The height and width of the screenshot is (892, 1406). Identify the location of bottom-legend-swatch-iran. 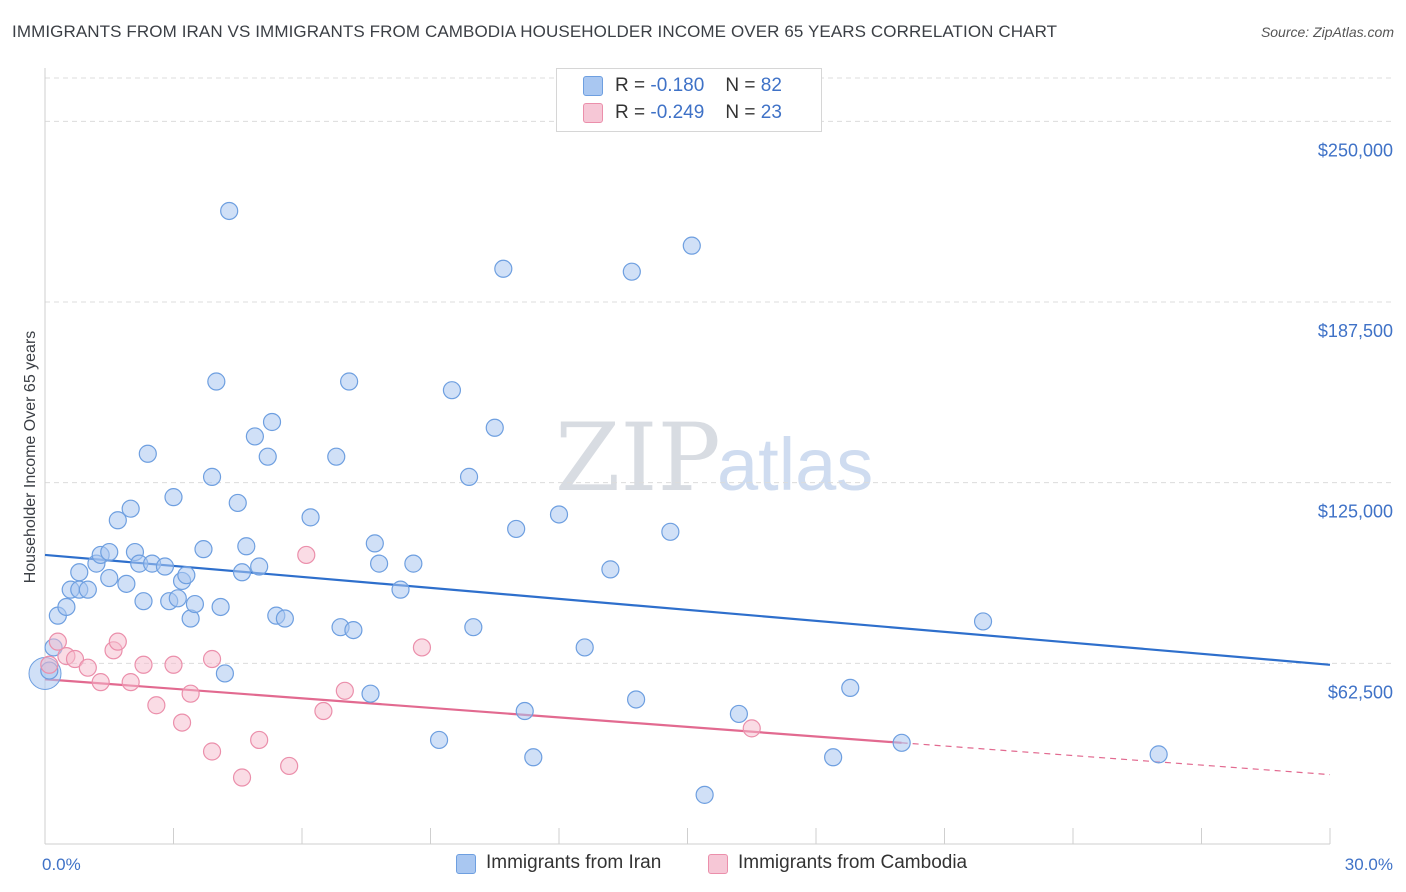
(466, 864).